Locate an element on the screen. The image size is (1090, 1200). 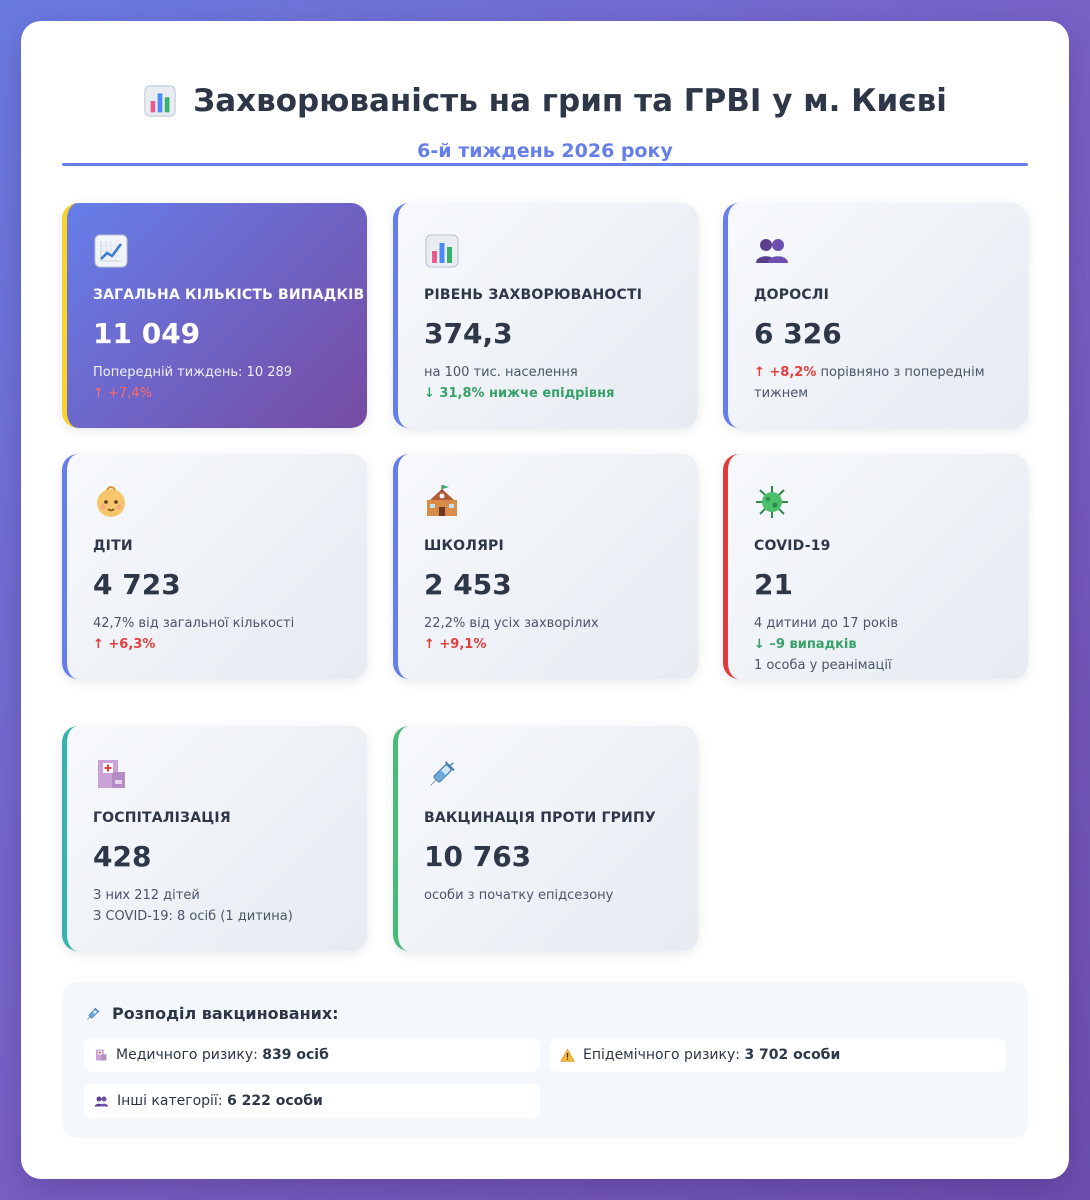
page-subtitle: 6-й тиждень 2026 року is located at coordinates (545, 151).